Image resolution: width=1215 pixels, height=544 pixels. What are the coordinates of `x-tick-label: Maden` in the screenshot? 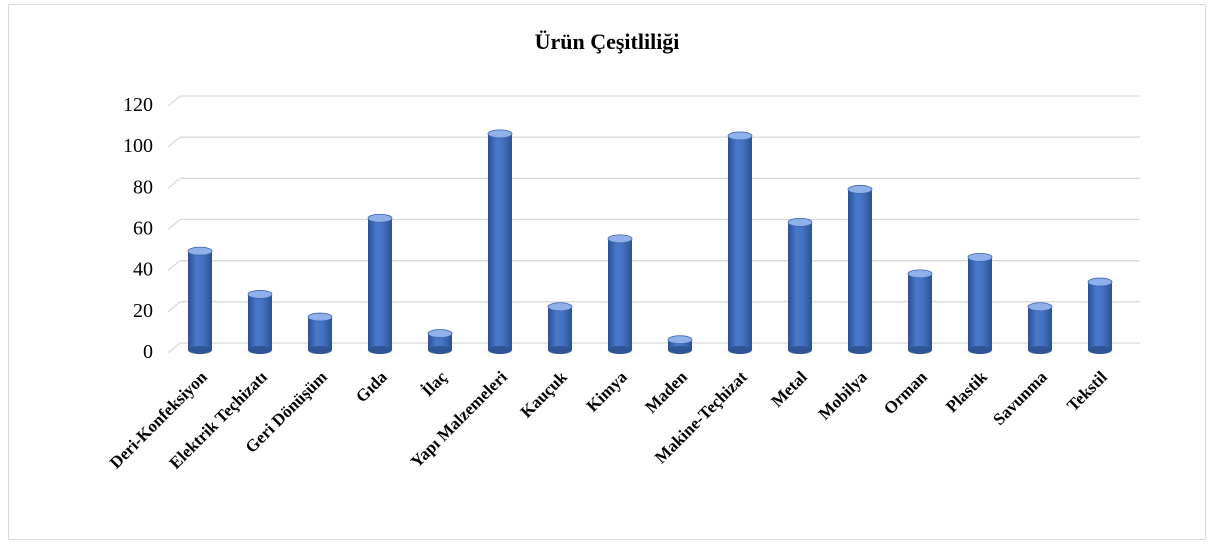 It's located at (666, 392).